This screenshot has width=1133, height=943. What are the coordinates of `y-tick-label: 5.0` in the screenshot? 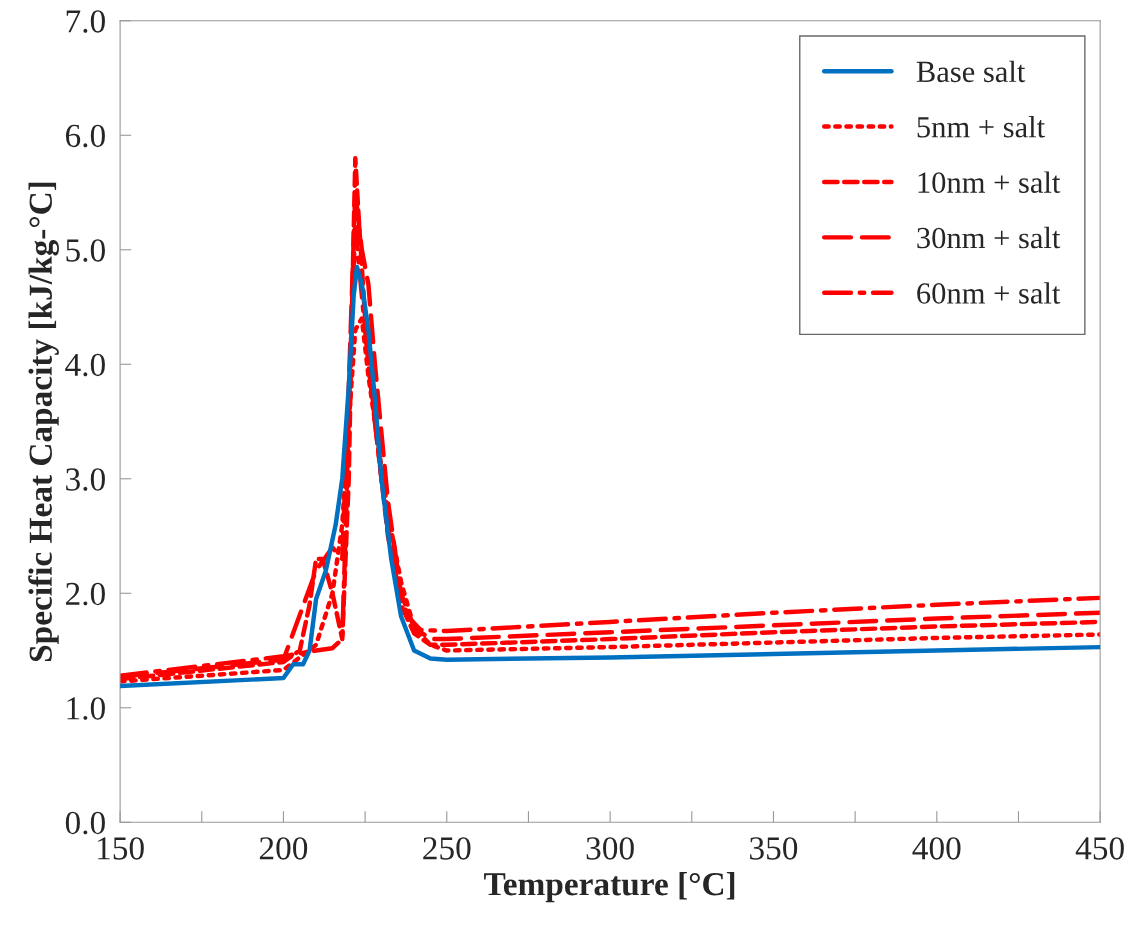 It's located at (85, 250).